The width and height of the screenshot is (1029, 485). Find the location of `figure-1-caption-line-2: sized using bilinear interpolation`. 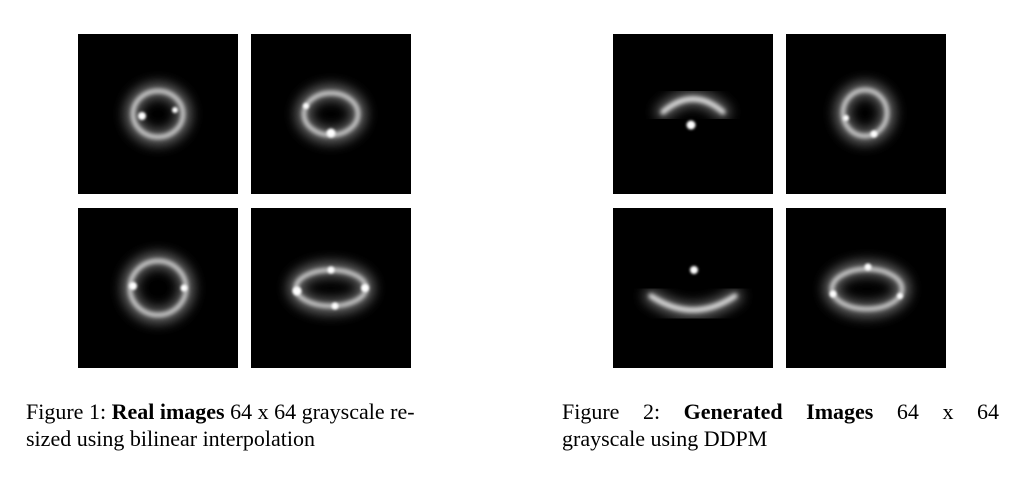

figure-1-caption-line-2: sized using bilinear interpolation is located at coordinates (170, 438).